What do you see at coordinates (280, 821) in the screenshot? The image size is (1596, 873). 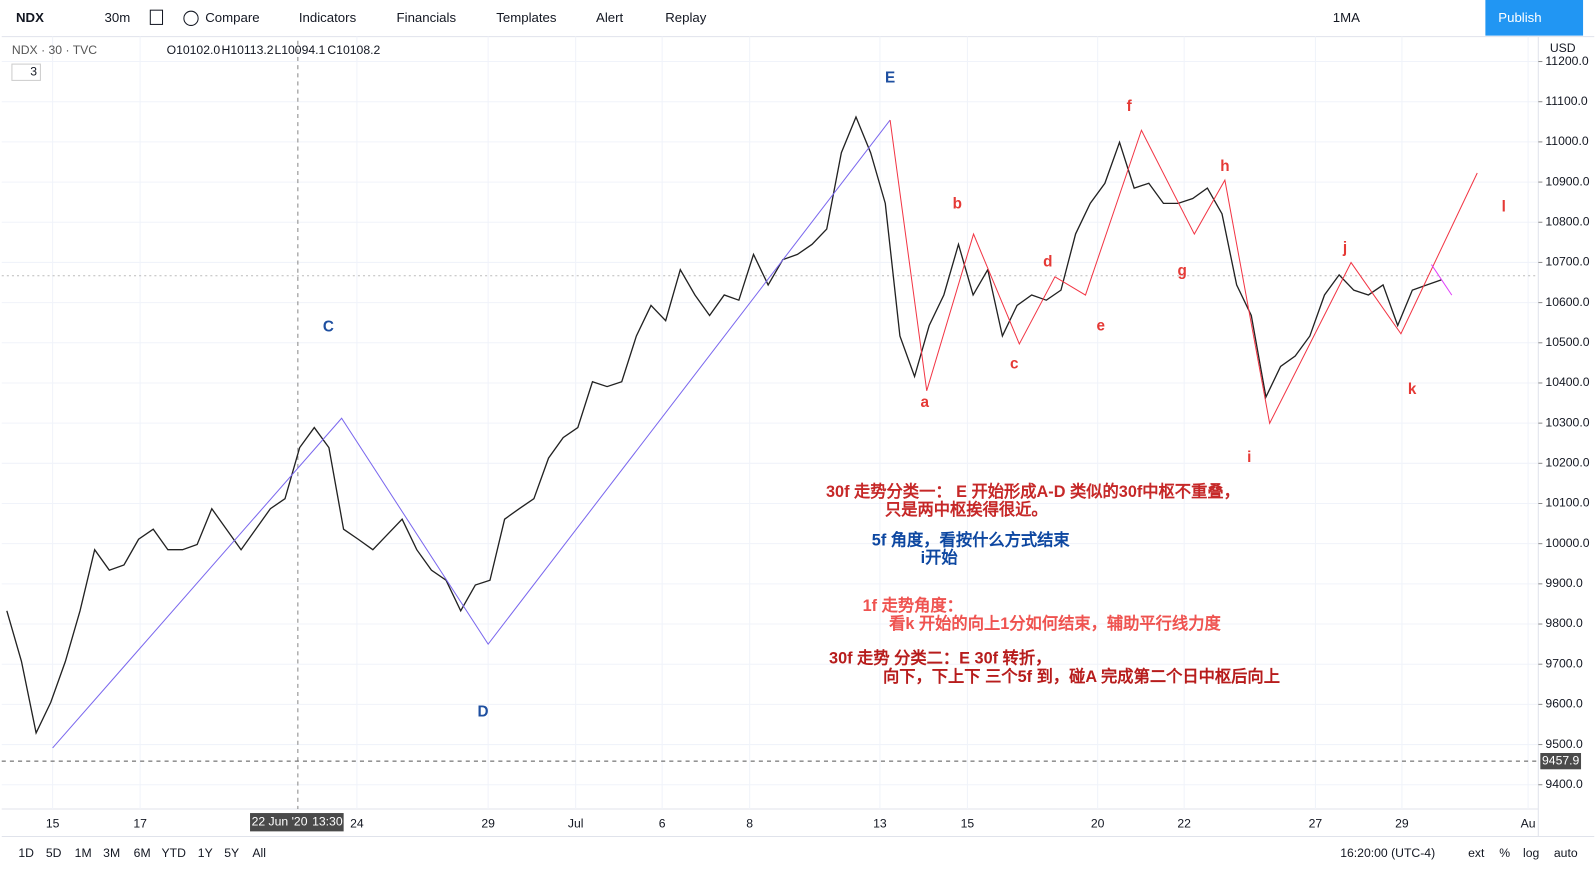 I see `crosshair-date: 22 Jun '20` at bounding box center [280, 821].